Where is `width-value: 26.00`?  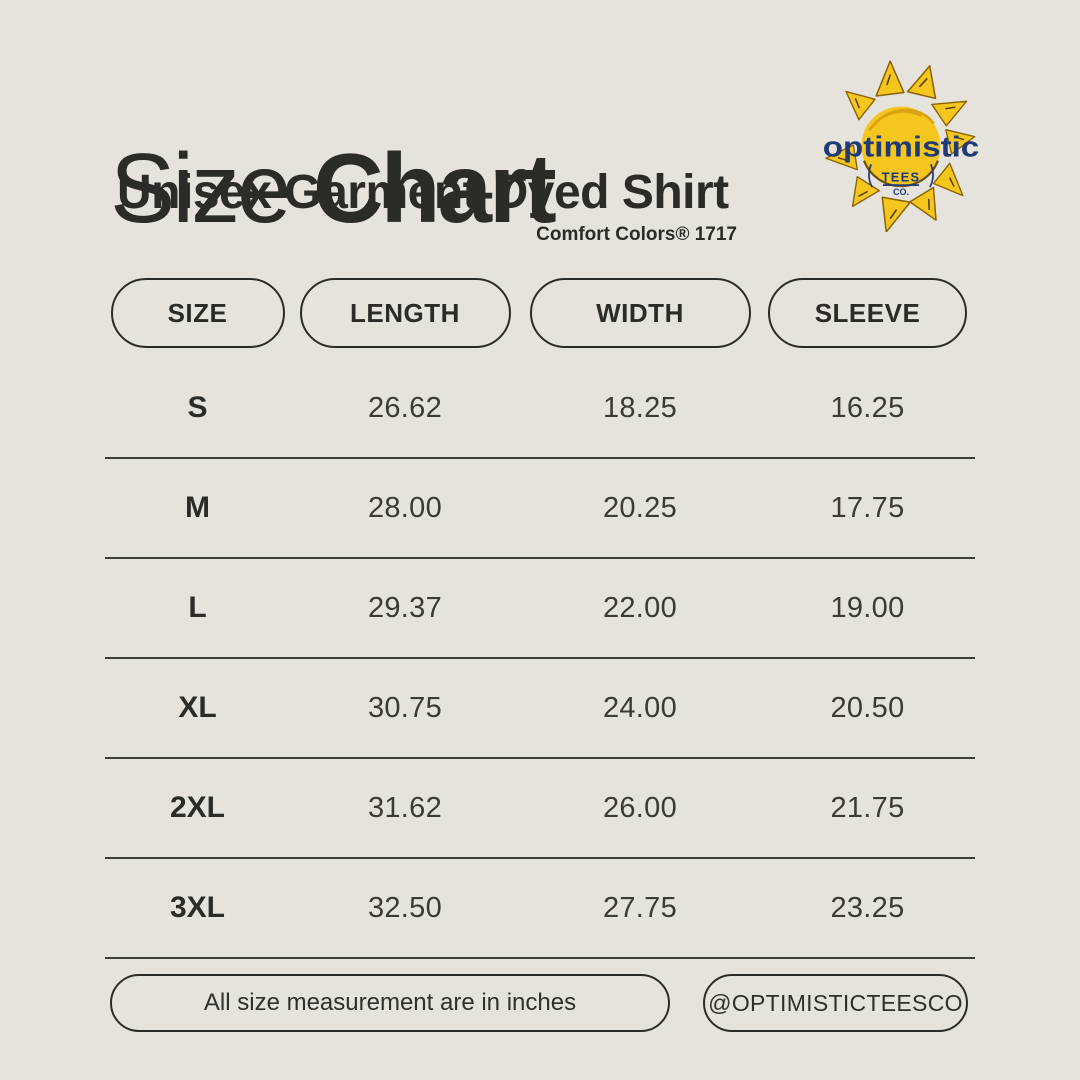
width-value: 26.00 is located at coordinates (640, 807).